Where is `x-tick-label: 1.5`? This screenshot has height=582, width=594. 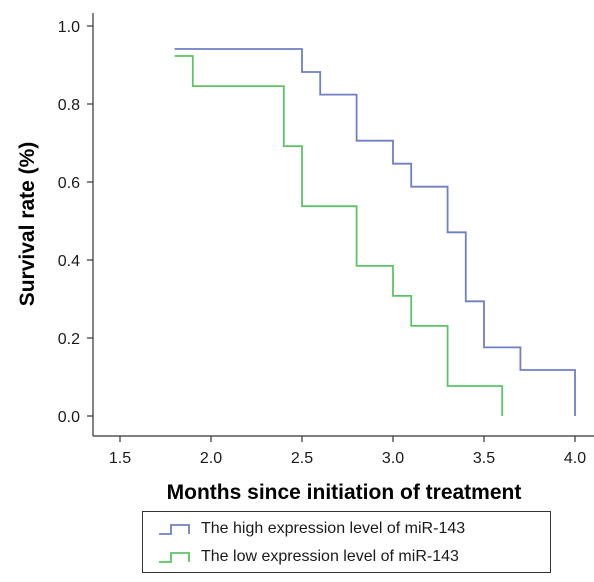
x-tick-label: 1.5 is located at coordinates (120, 458).